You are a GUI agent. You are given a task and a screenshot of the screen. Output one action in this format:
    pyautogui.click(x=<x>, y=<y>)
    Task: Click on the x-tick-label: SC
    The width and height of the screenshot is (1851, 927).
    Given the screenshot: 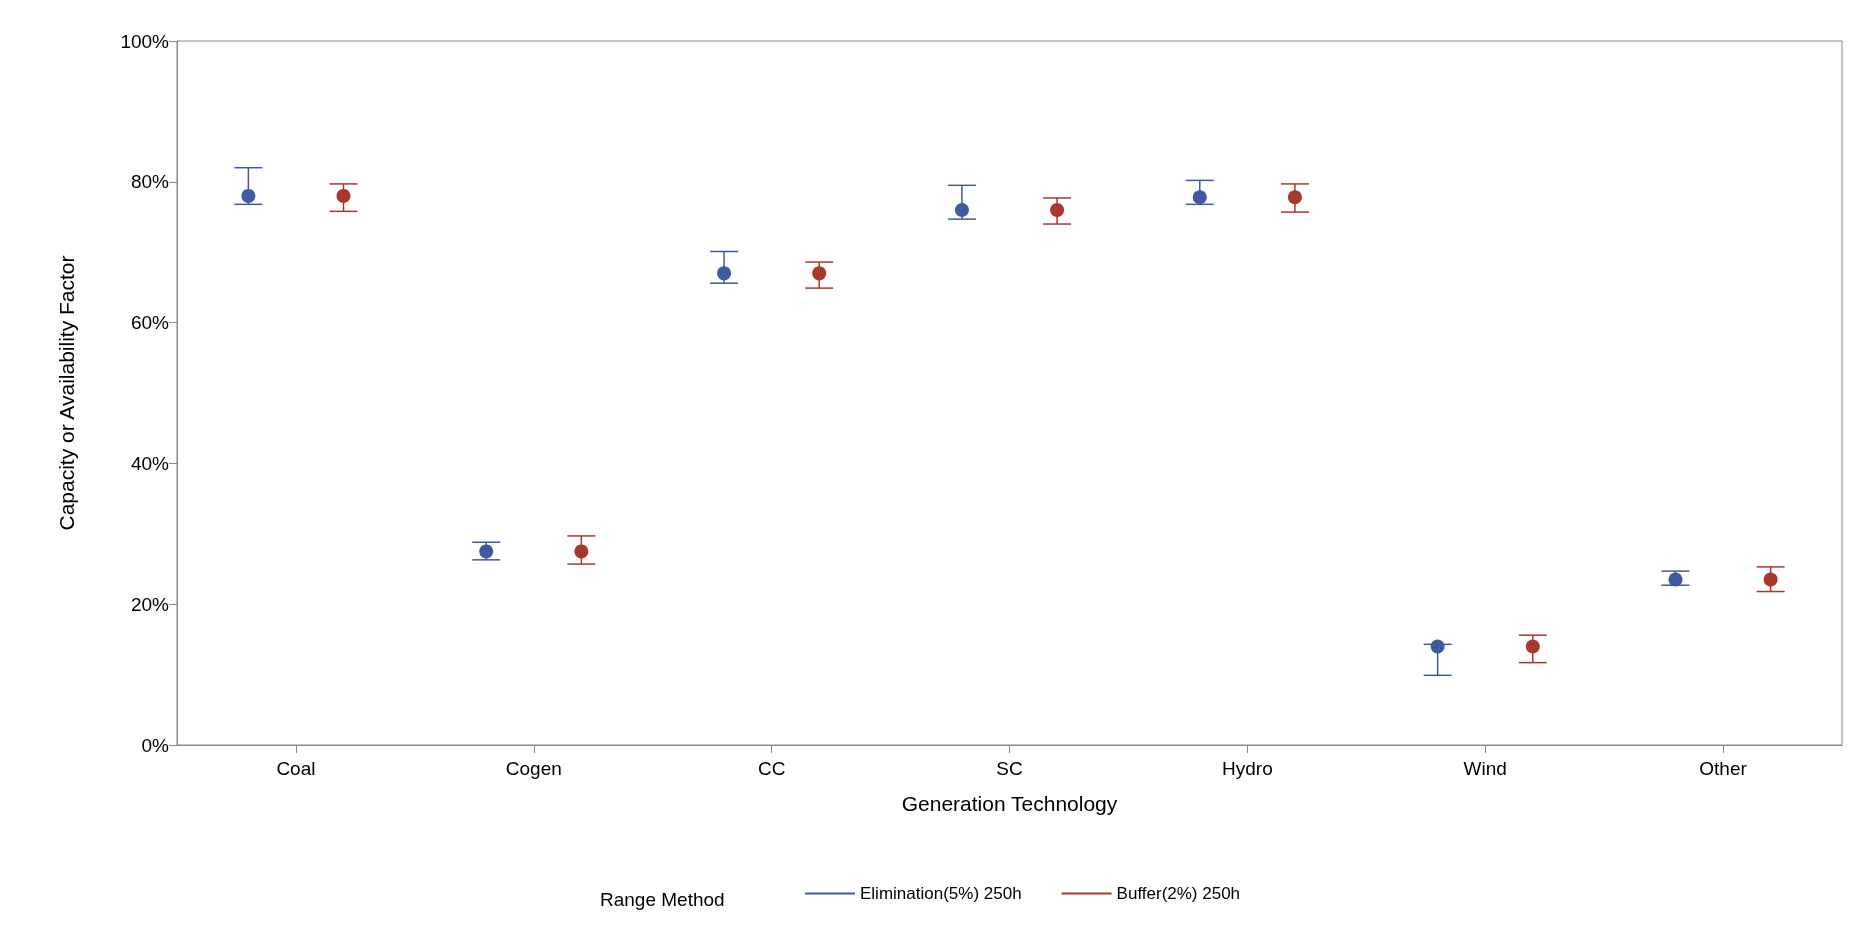 What is the action you would take?
    pyautogui.click(x=1009, y=768)
    